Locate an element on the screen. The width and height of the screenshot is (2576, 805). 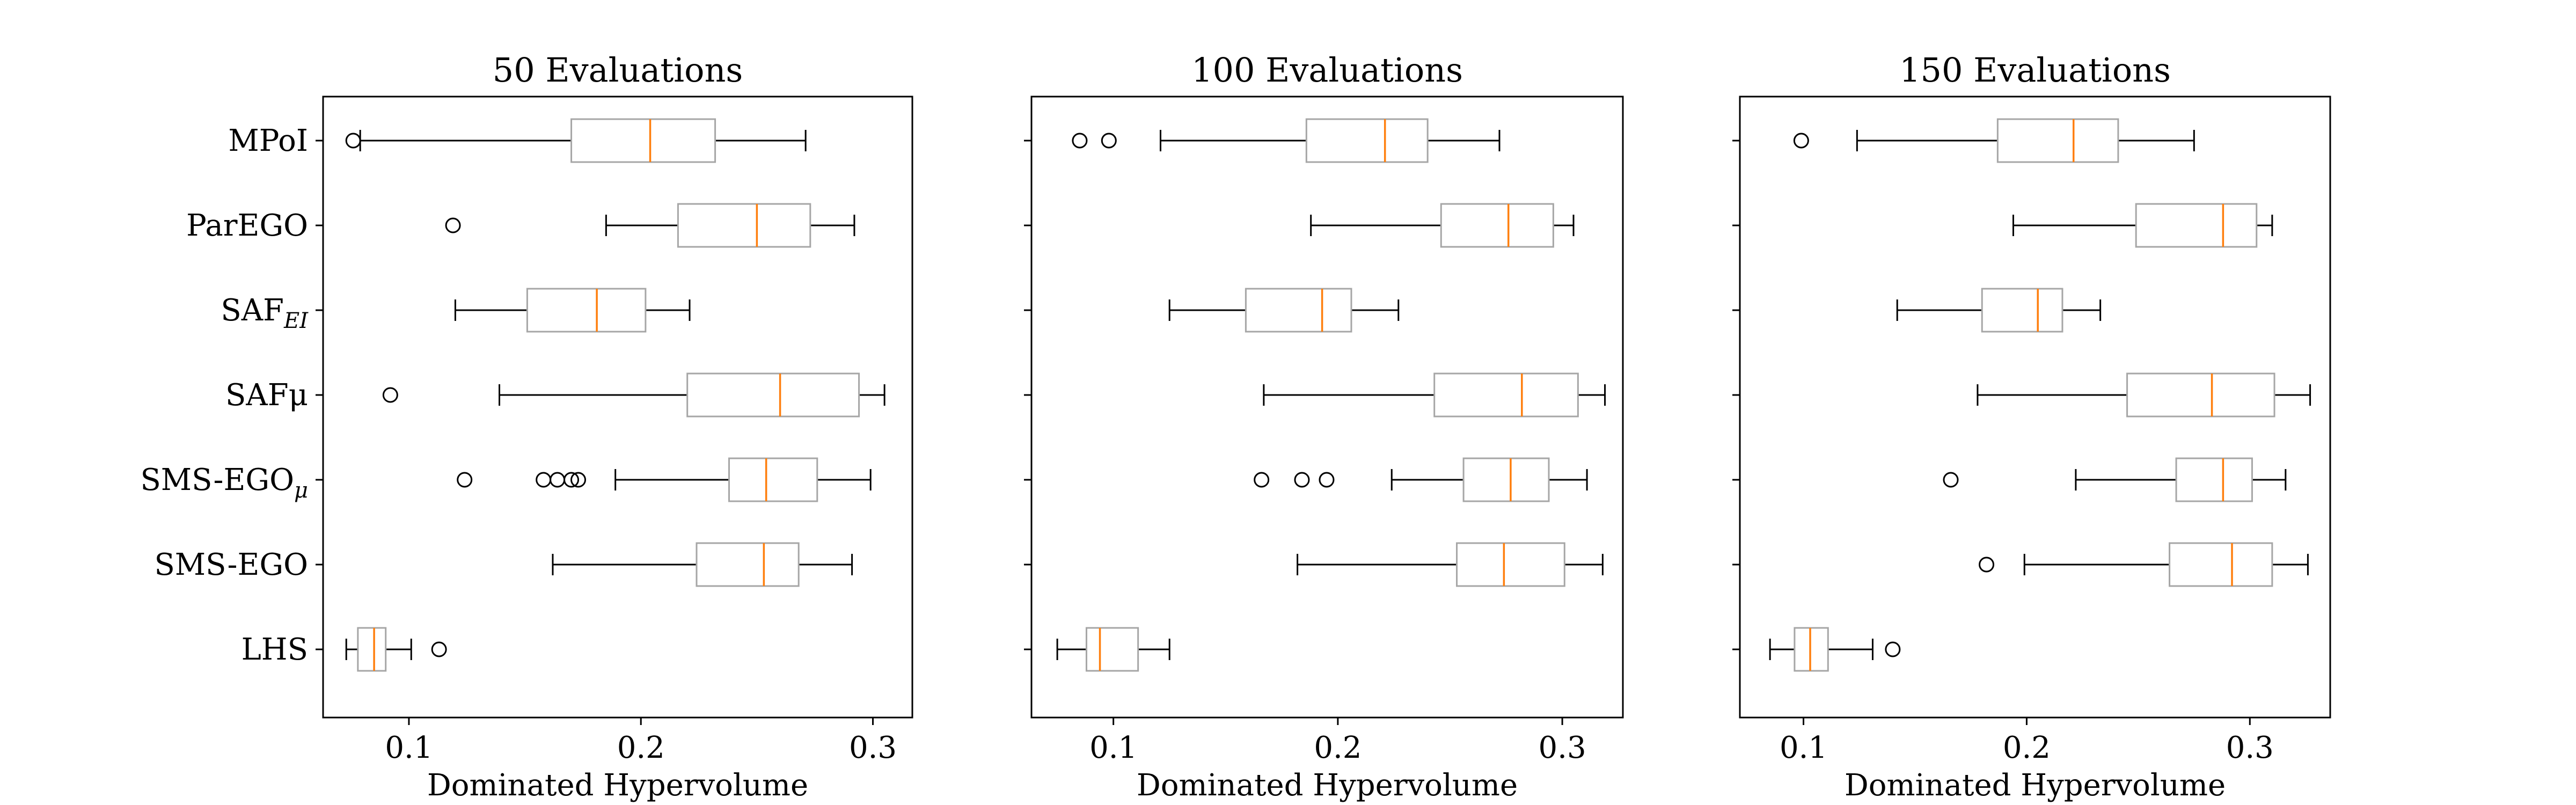
panel-title: 100 Evaluations is located at coordinates (1327, 70).